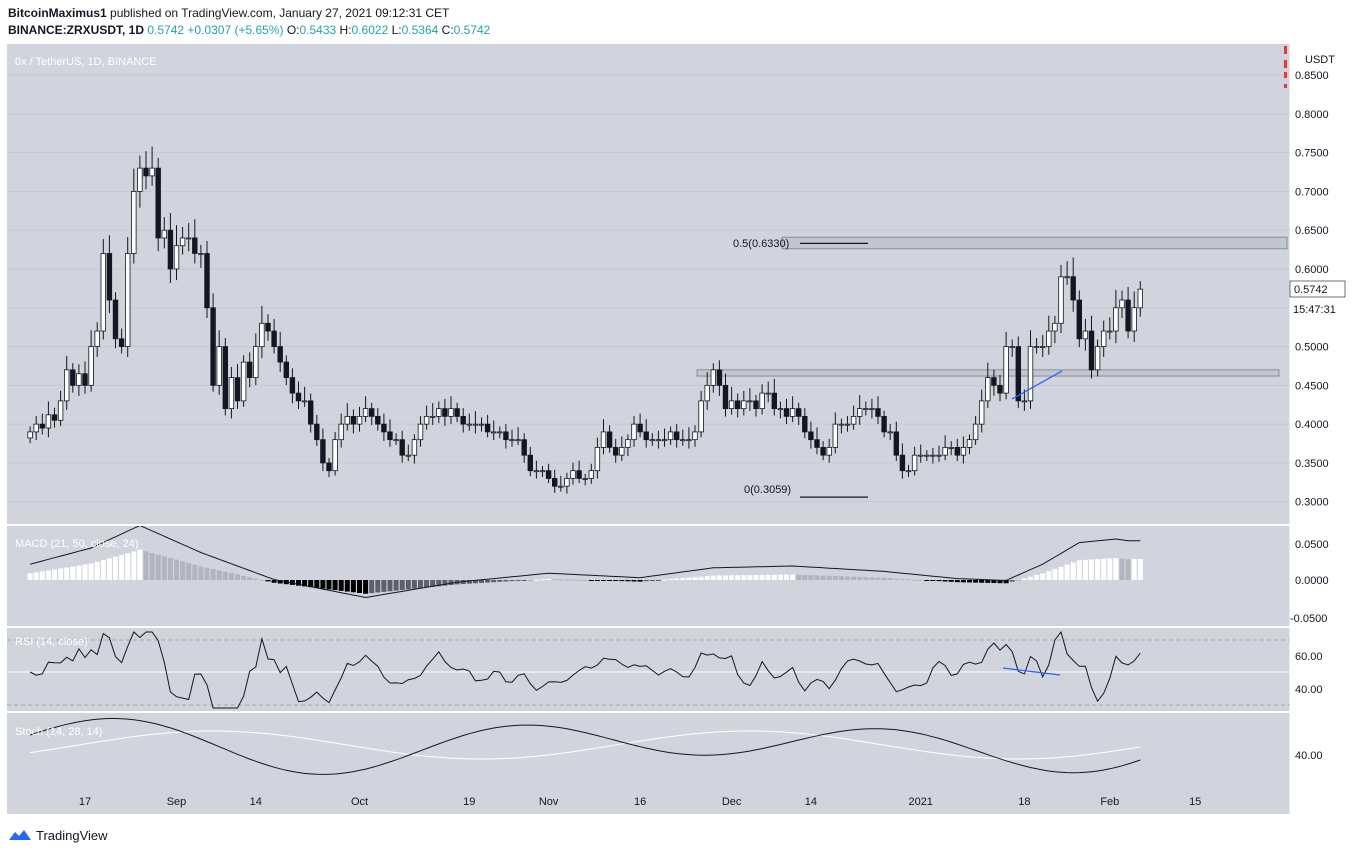 This screenshot has height=852, width=1357. What do you see at coordinates (640, 802) in the screenshot?
I see `time-axis: 17 Sep 14 Oct 19 Nov 16 Dec 14 2021 18 Feb 15` at bounding box center [640, 802].